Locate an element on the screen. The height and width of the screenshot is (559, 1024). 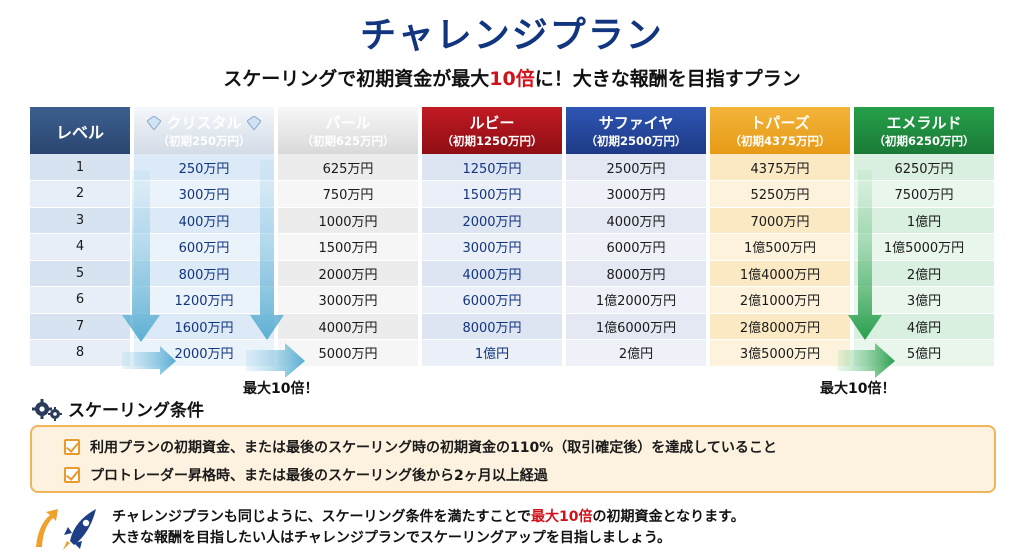
amount-cell: 3億5000万円 is located at coordinates (781, 353).